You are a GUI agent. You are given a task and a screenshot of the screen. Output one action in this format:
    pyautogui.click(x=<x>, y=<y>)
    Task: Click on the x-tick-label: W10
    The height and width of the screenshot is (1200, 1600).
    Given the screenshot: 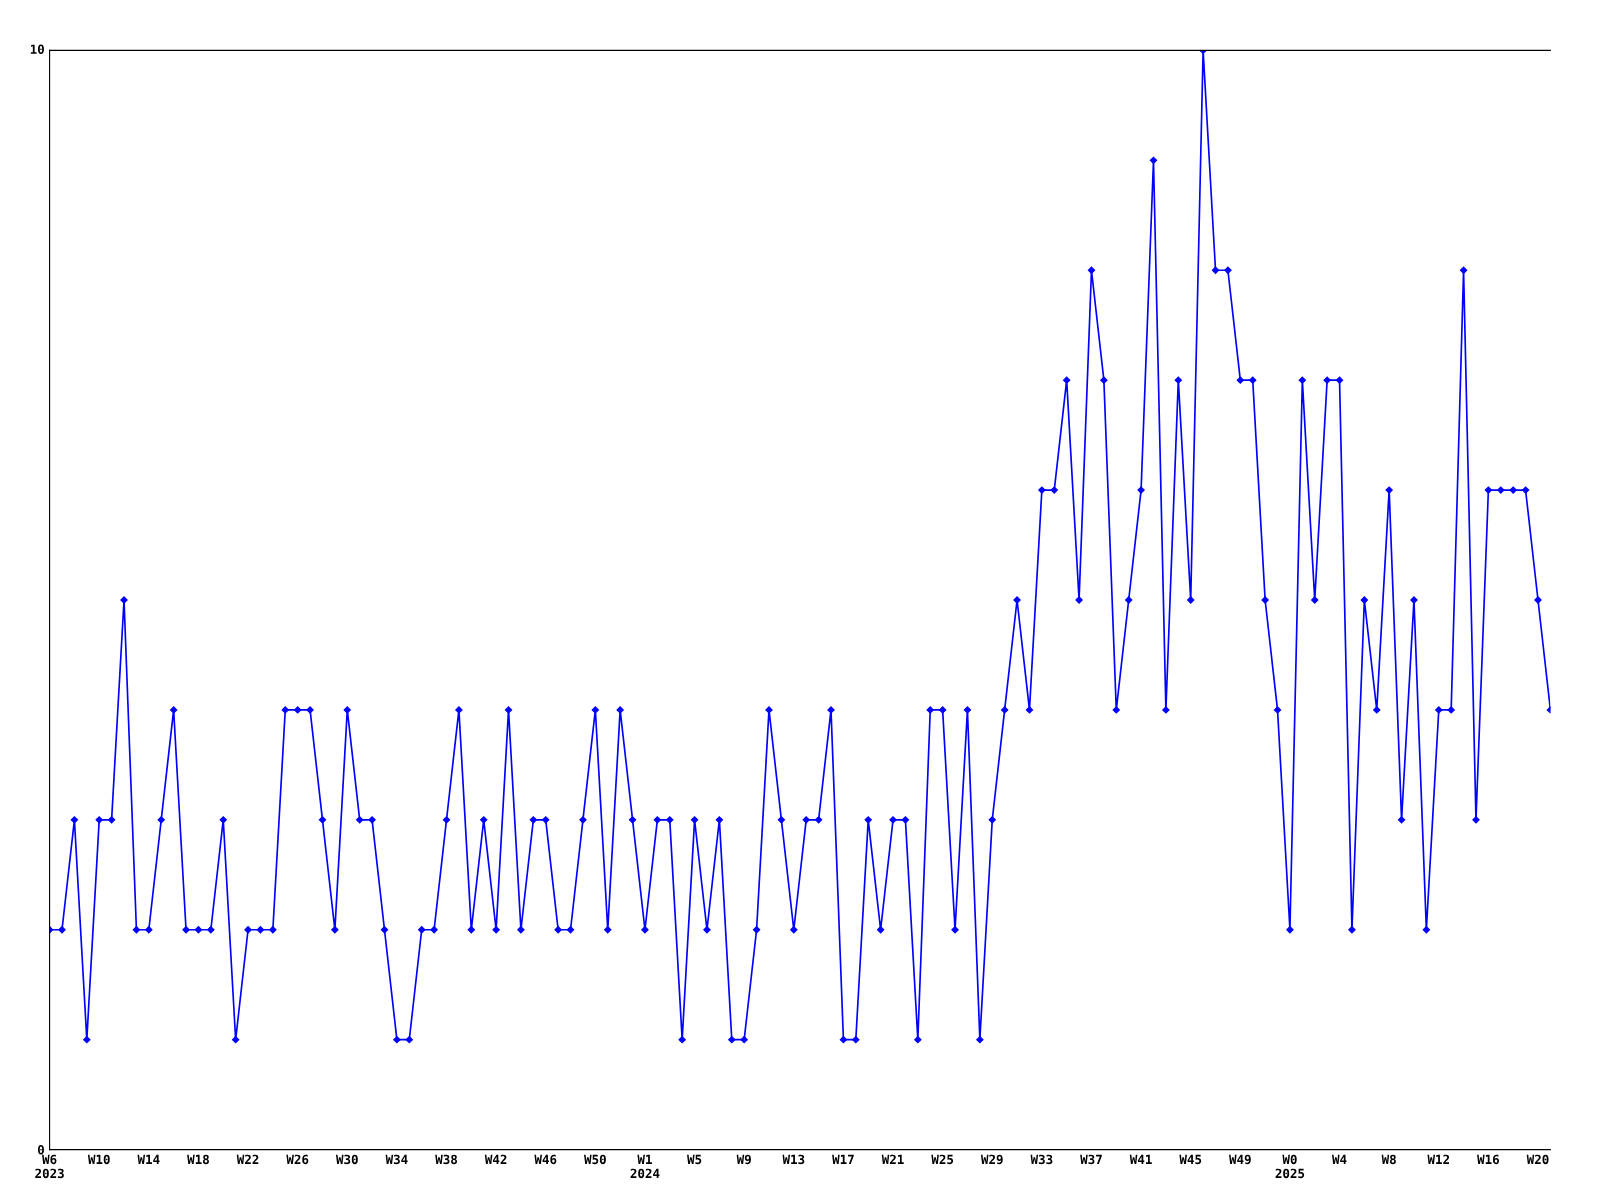 What is the action you would take?
    pyautogui.click(x=98, y=1159)
    